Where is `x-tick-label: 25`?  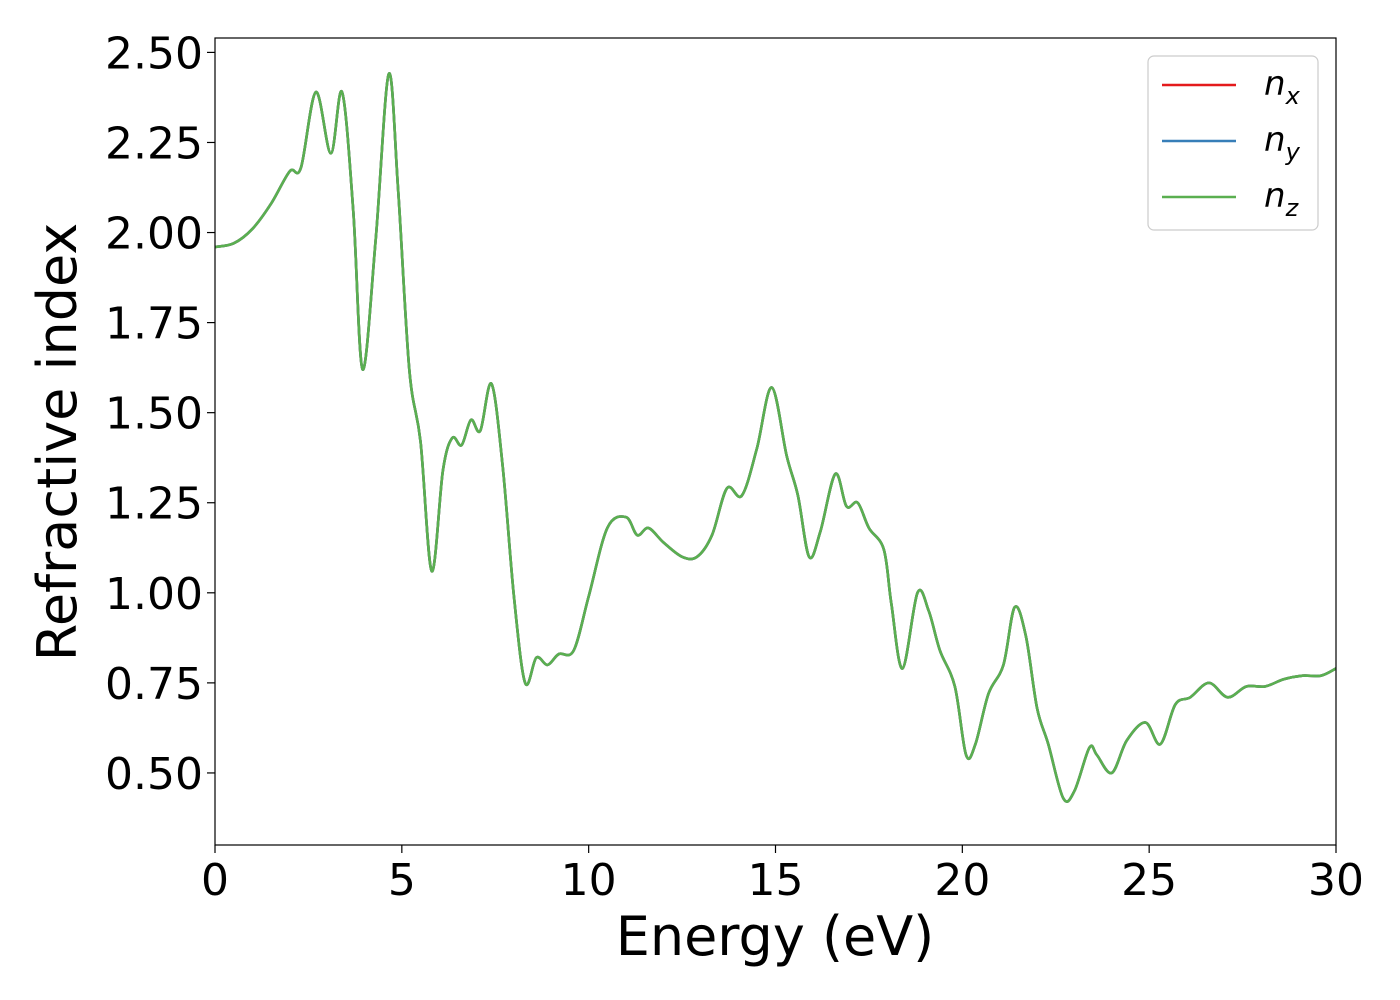 x-tick-label: 25 is located at coordinates (1149, 880).